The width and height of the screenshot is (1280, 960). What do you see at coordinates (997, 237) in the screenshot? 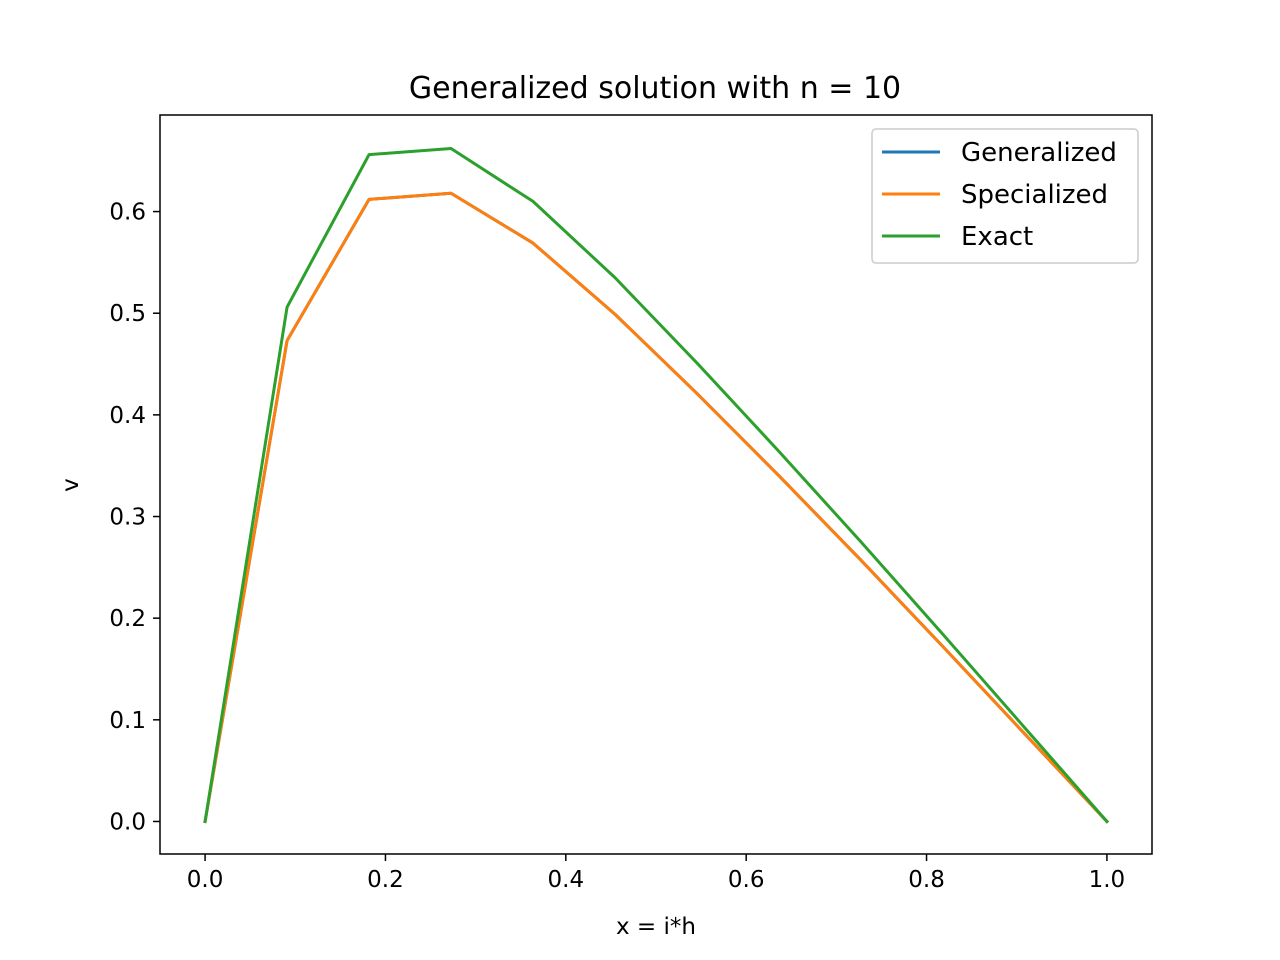
I see `legend-label-exact: Exact` at bounding box center [997, 237].